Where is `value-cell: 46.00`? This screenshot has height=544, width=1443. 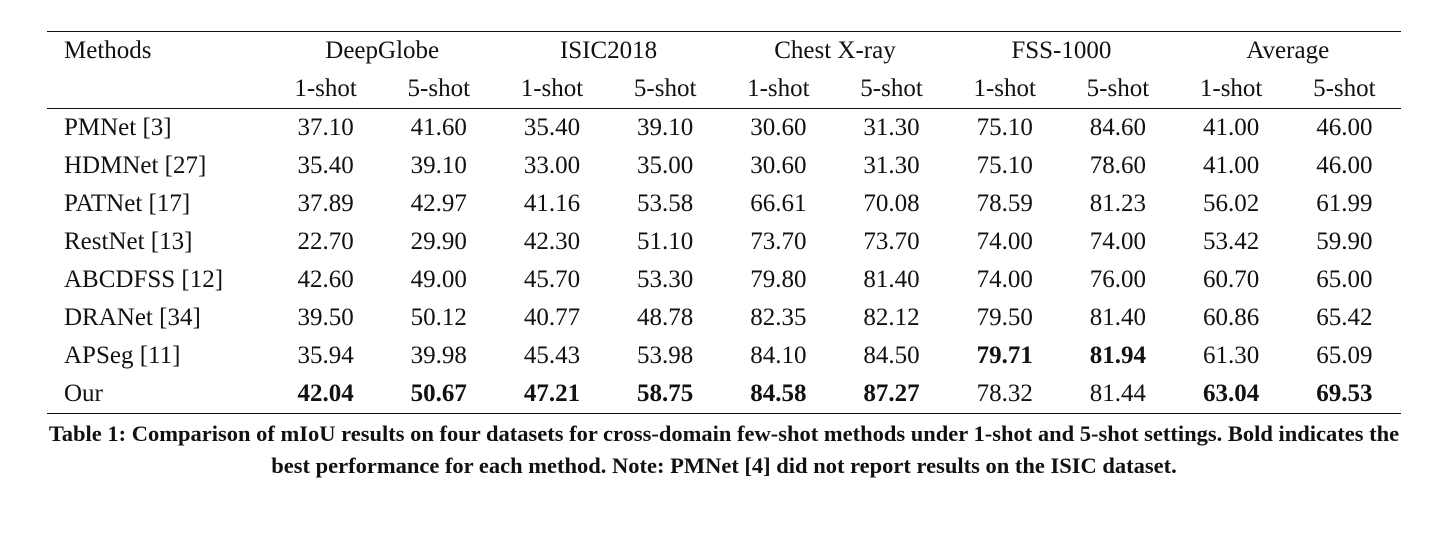
value-cell: 46.00 is located at coordinates (1344, 165).